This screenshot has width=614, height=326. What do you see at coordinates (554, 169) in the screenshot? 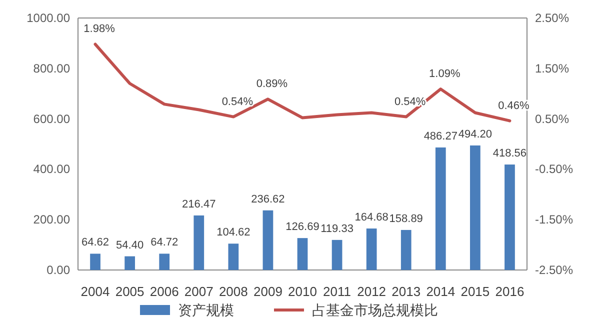
I see `y2-tick-label: -0.50%` at bounding box center [554, 169].